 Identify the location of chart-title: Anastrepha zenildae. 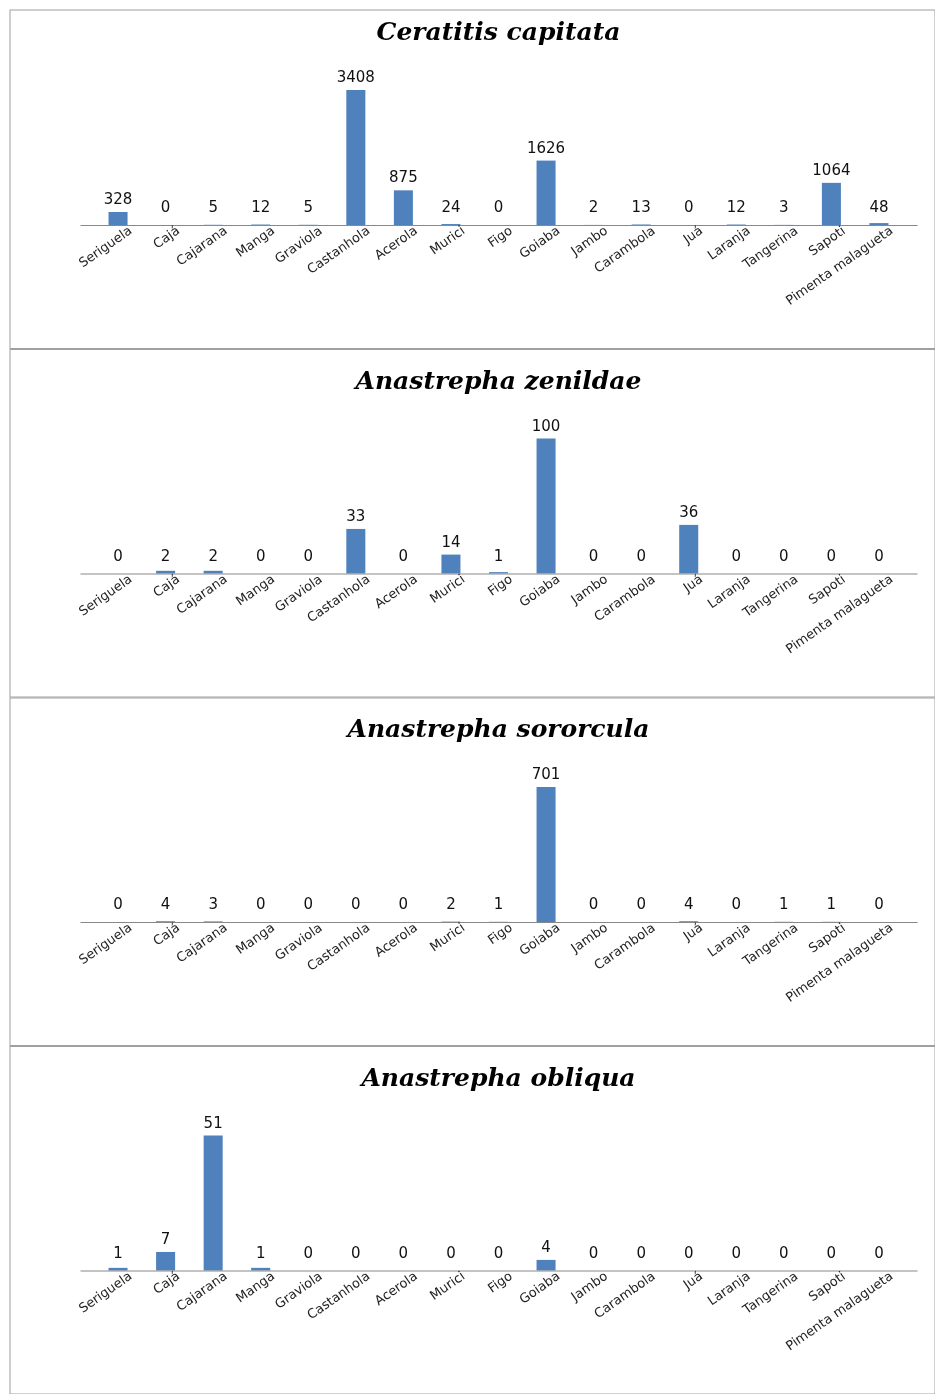
(497, 380).